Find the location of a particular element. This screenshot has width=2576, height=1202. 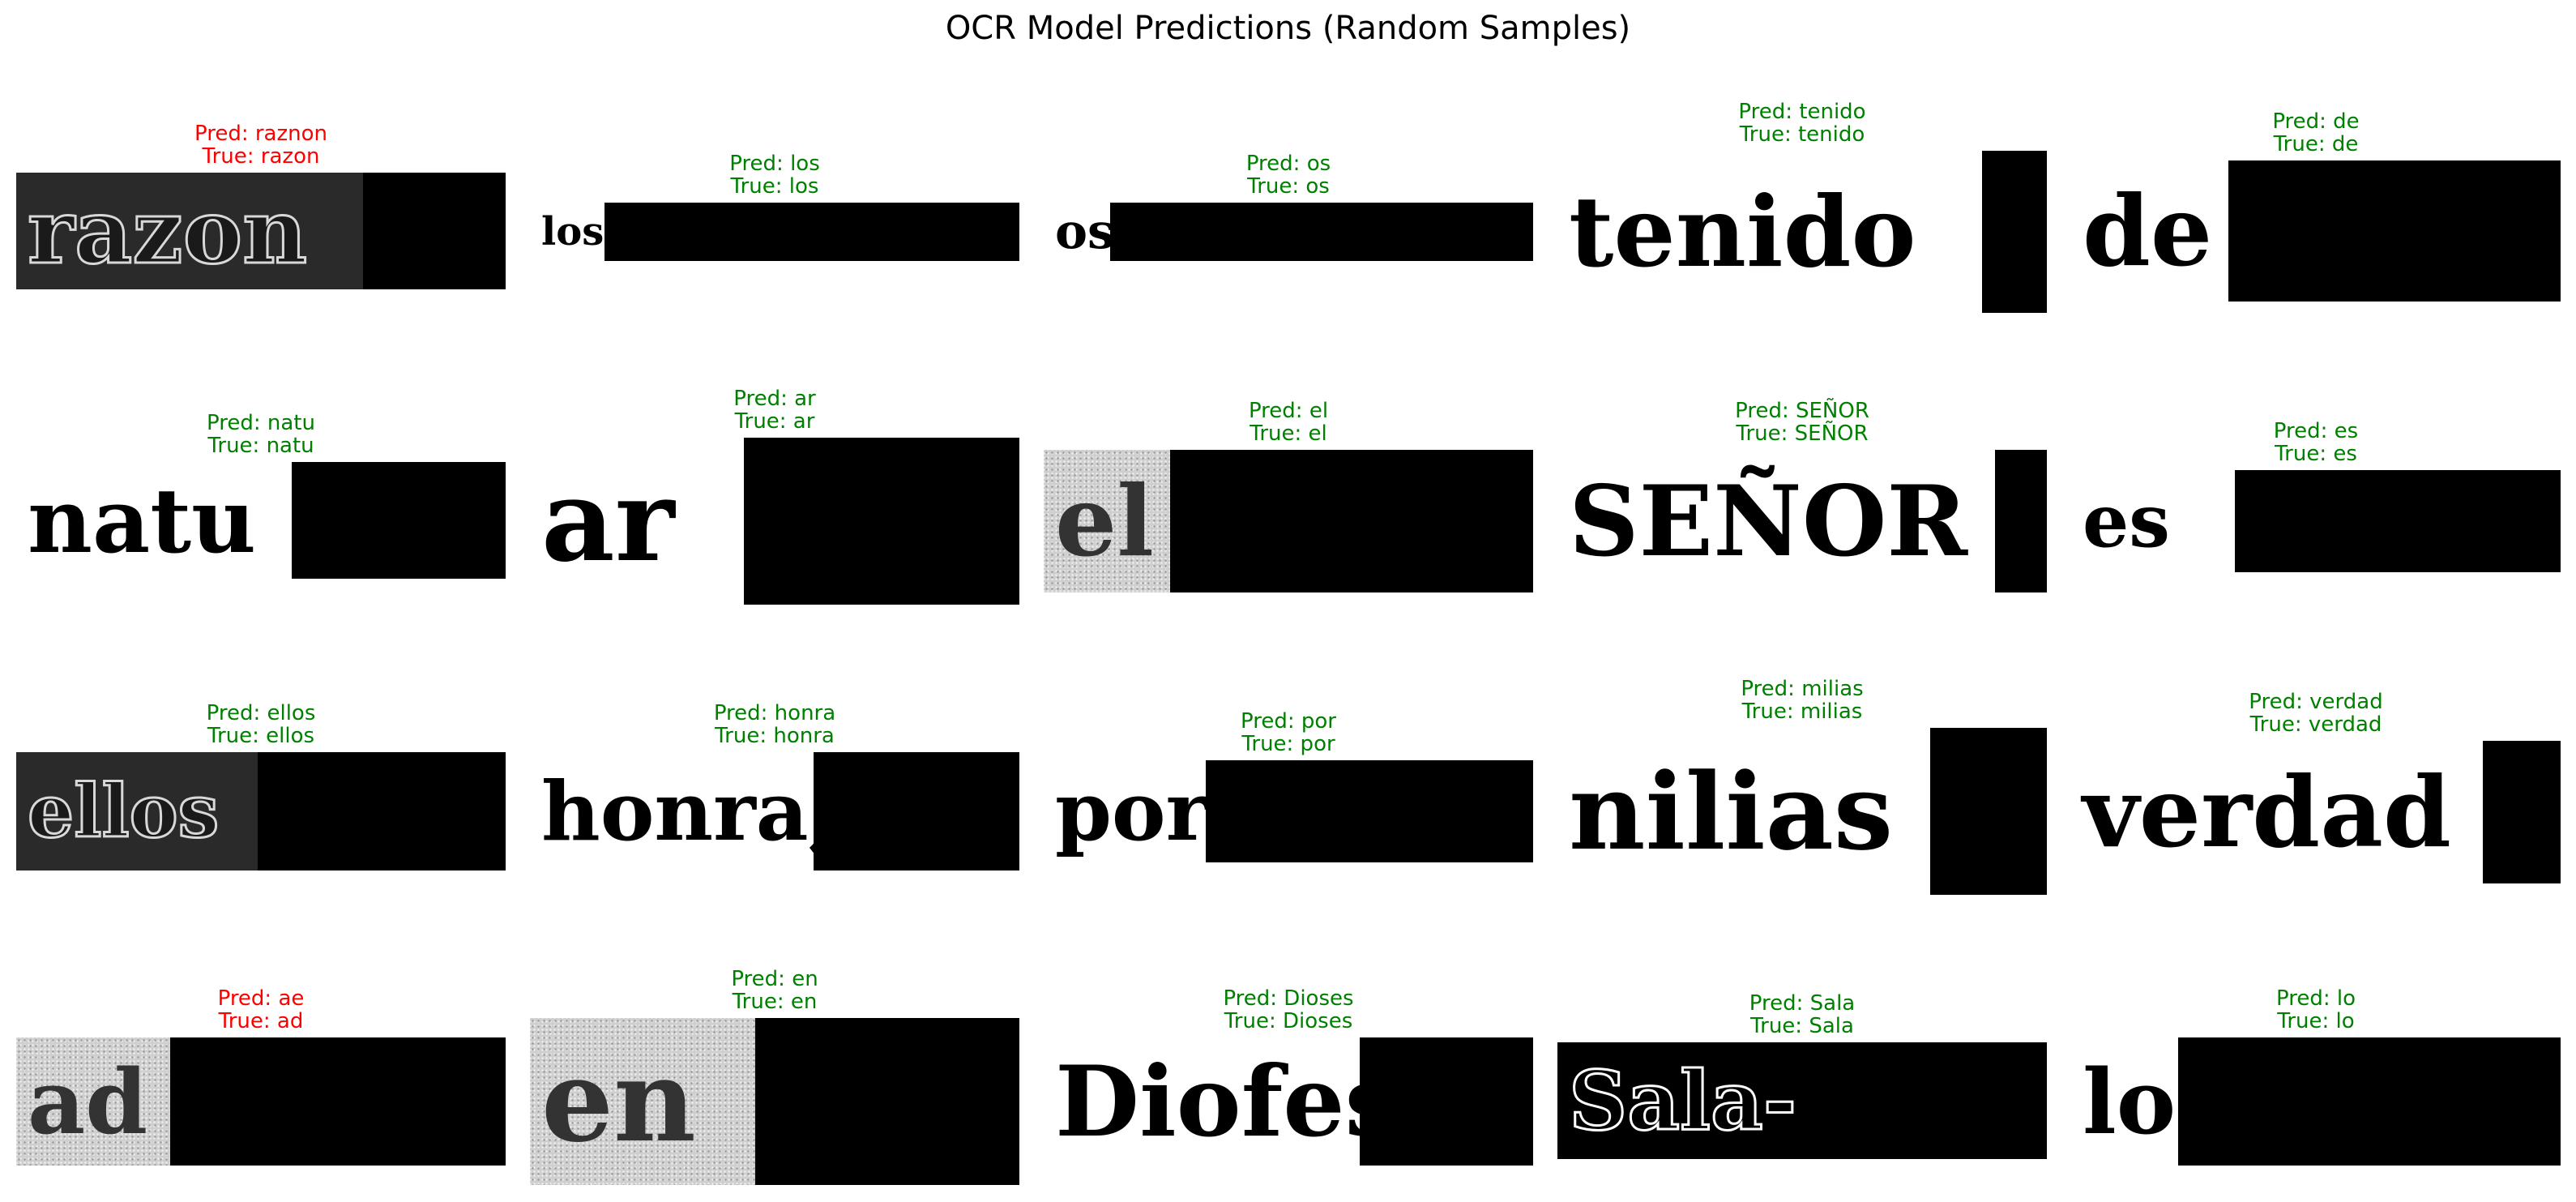

figure-title: OCR Model Predictions (Random Samples) is located at coordinates (1288, 28).